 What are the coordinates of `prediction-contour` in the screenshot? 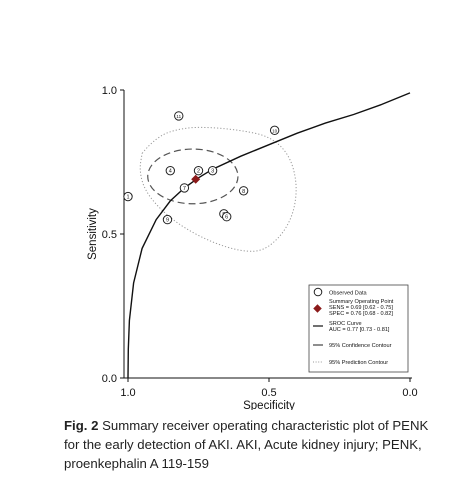 It's located at (218, 189).